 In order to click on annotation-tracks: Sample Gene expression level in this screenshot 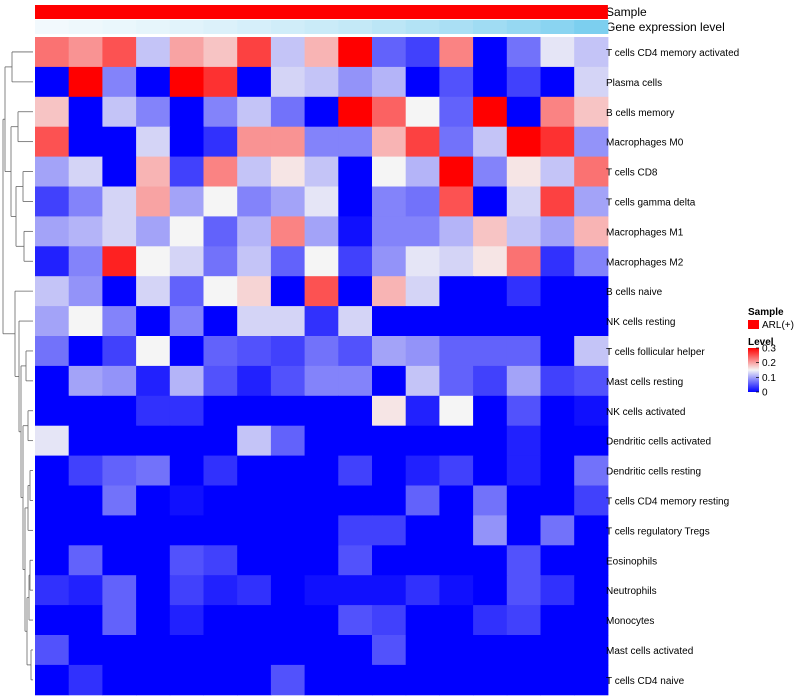, I will do `click(380, 19)`.